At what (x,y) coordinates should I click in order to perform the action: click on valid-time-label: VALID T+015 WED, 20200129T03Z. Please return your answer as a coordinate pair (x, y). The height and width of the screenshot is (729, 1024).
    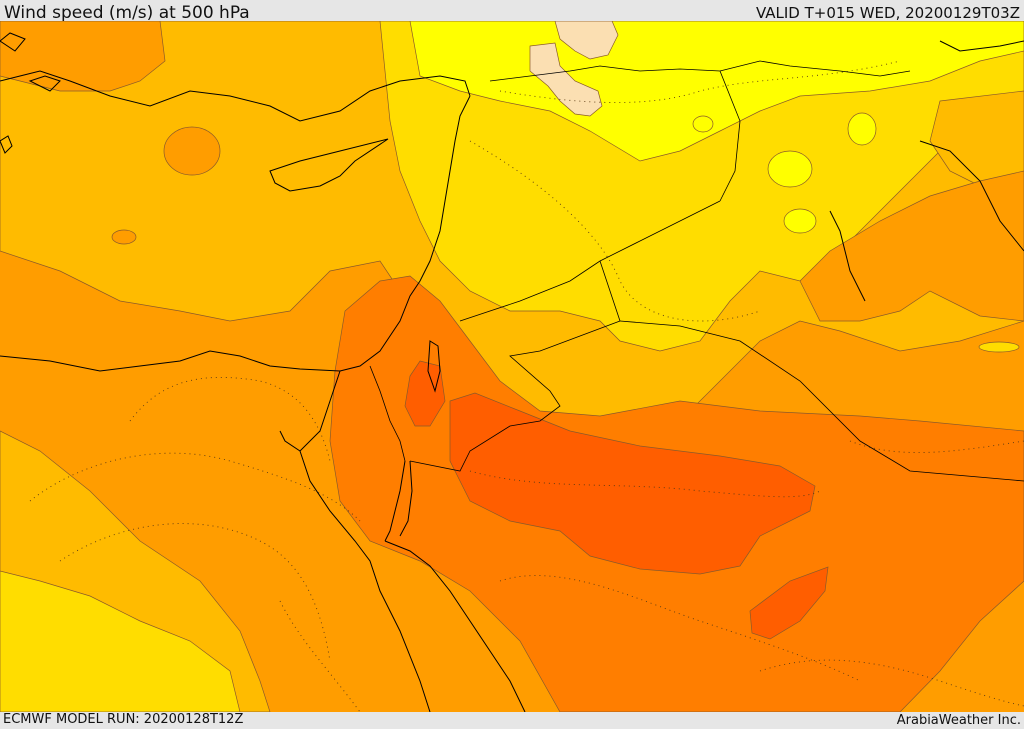
    Looking at the image, I should click on (887, 13).